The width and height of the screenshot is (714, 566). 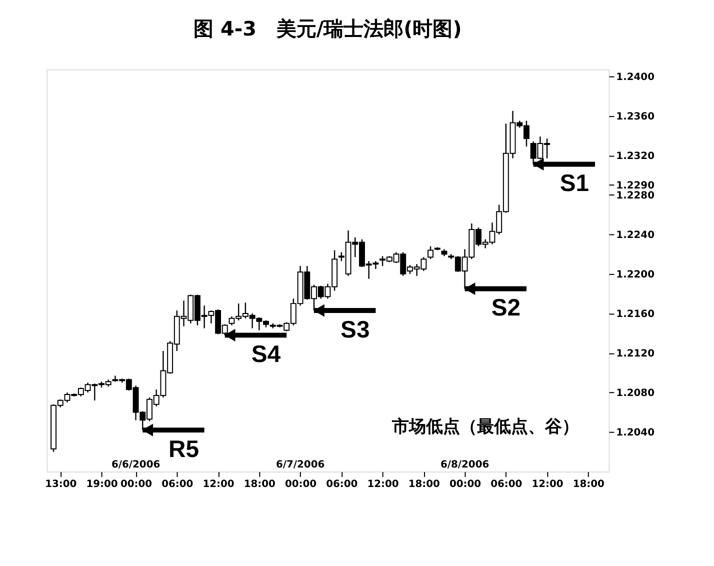 What do you see at coordinates (635, 393) in the screenshot?
I see `y-tick-label: 1.2080` at bounding box center [635, 393].